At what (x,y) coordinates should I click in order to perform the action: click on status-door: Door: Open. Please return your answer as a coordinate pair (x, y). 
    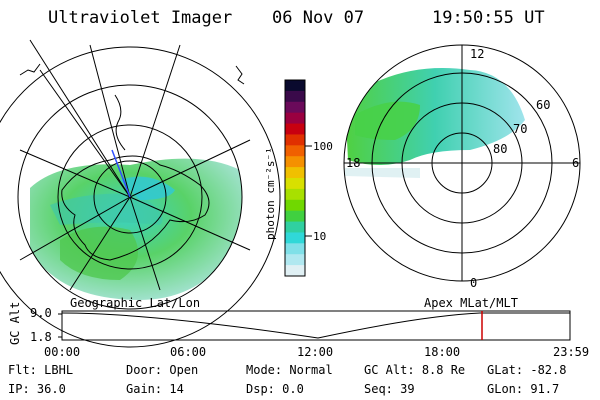
    Looking at the image, I should click on (162, 370).